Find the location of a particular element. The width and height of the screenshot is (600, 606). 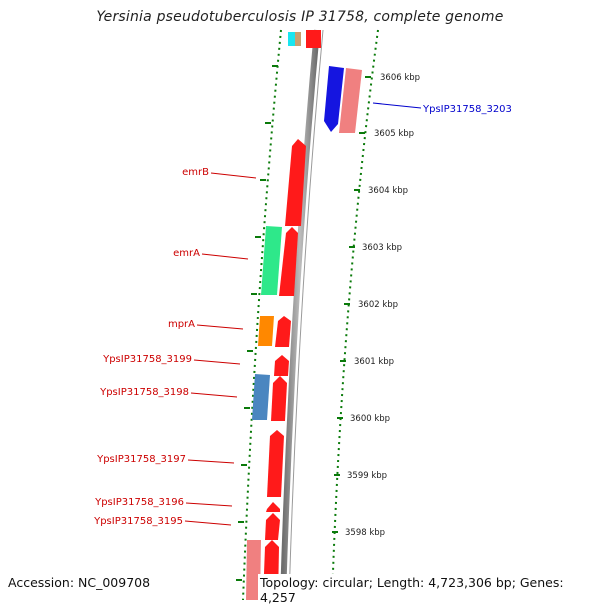

label-ypsip31758-3199: YpsIP31758_3199 is located at coordinates (147, 359).